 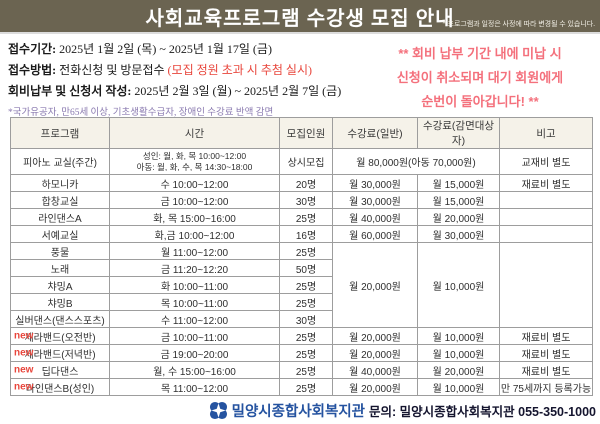 What do you see at coordinates (458, 133) in the screenshot?
I see `column-header-fee-reduced: 수강료(감면대상자)` at bounding box center [458, 133].